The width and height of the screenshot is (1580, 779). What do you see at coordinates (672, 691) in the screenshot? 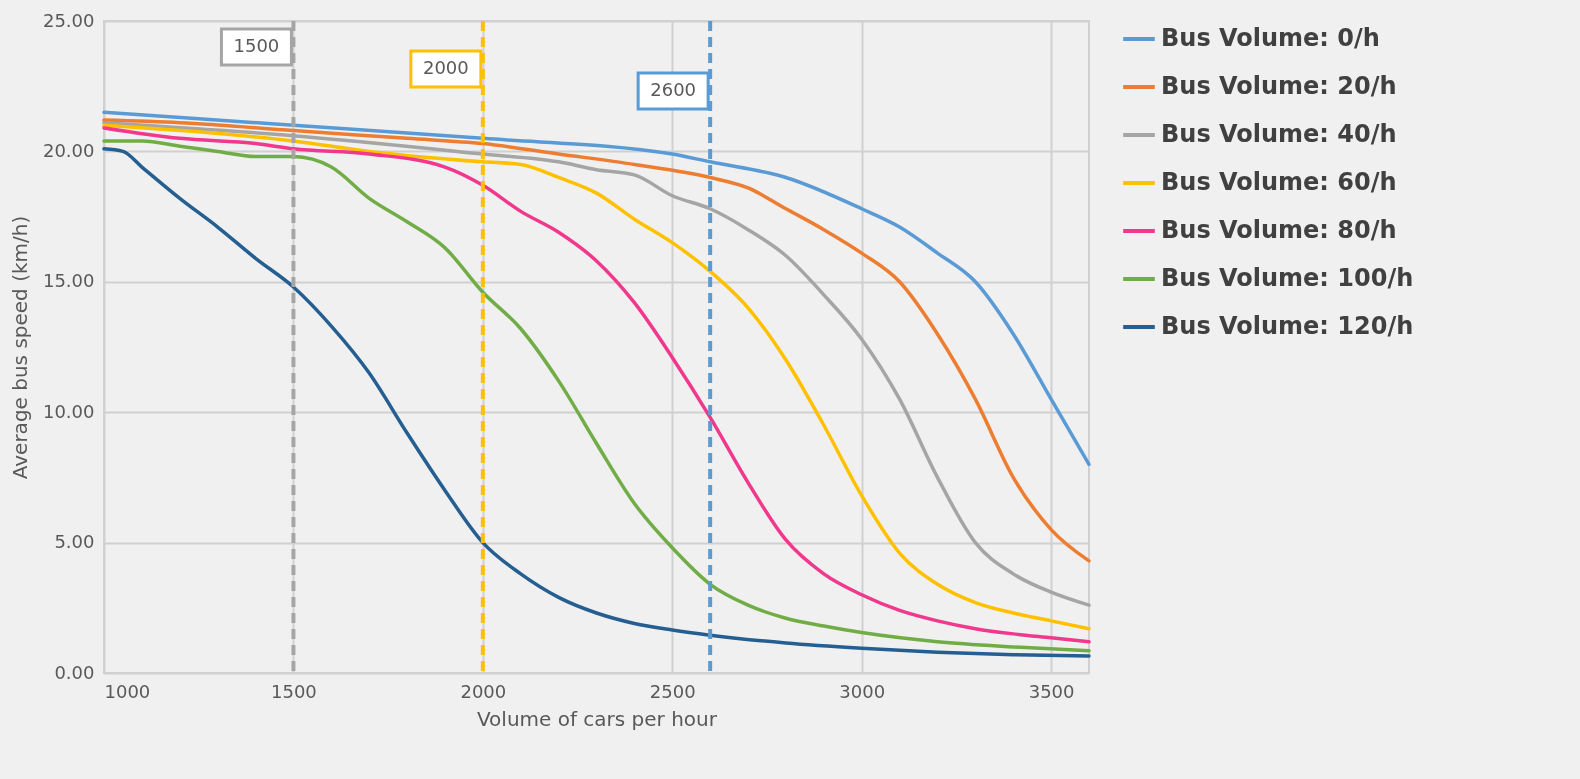
I see `x-tick-label: 2500` at bounding box center [672, 691].